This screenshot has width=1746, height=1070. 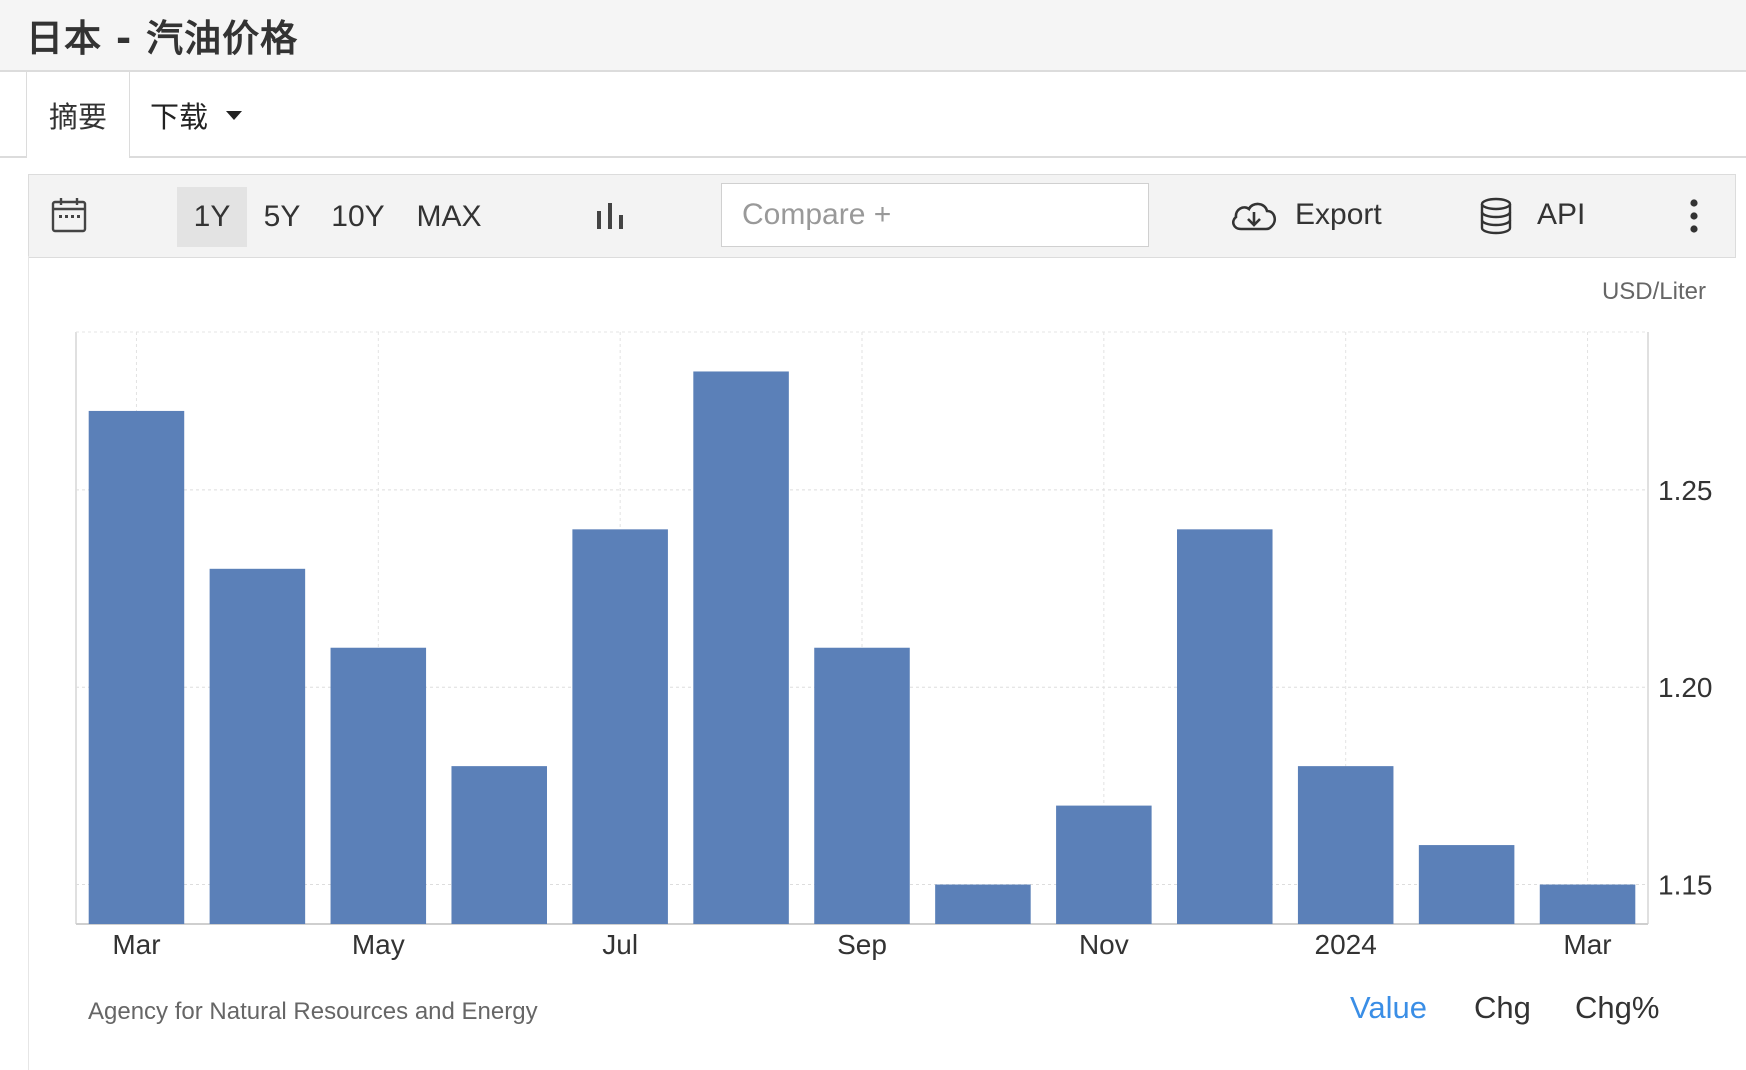 What do you see at coordinates (1338, 214) in the screenshot?
I see `export-label: Export` at bounding box center [1338, 214].